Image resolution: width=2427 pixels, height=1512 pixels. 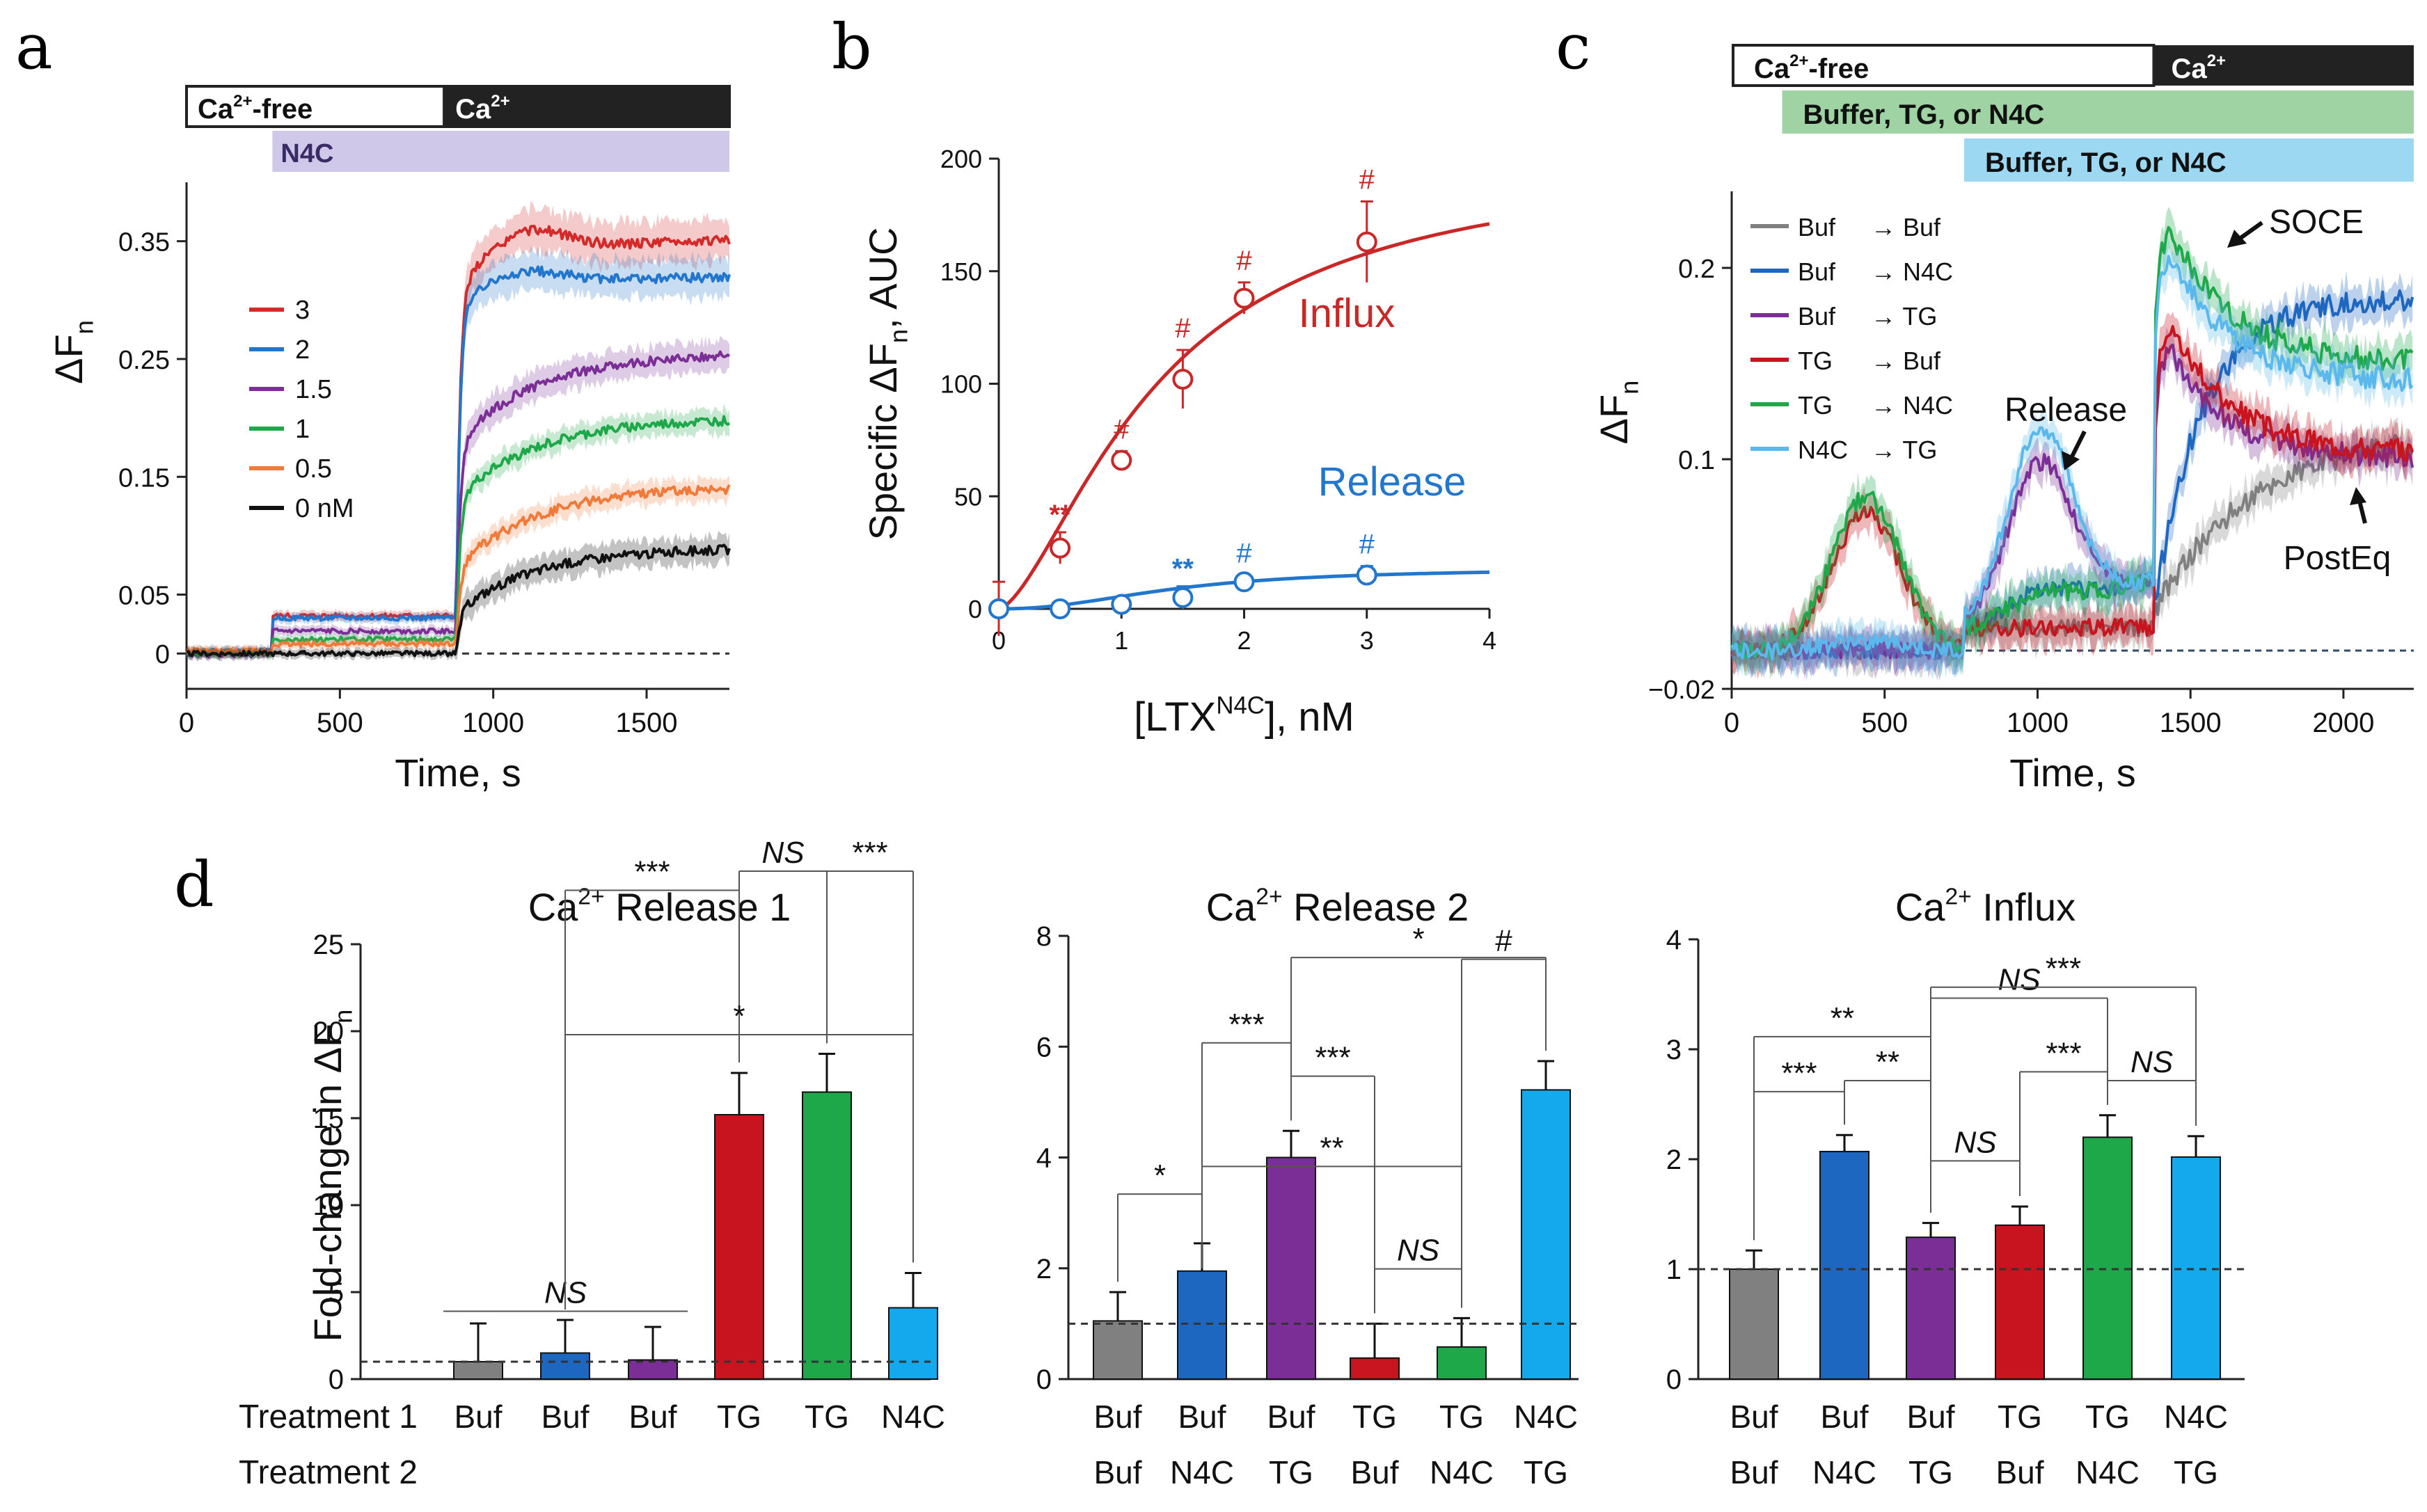 I want to click on ca-label: Ca2+, so click(x=2198, y=67).